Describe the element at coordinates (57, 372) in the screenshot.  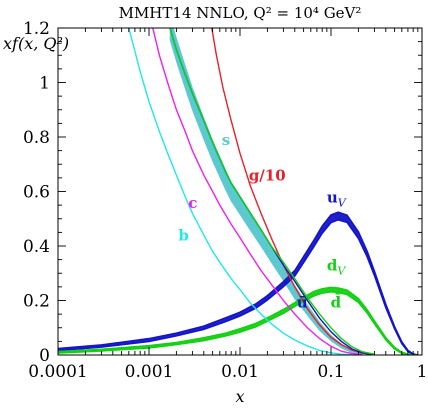
I see `x-tick-label: 0.0001` at that location.